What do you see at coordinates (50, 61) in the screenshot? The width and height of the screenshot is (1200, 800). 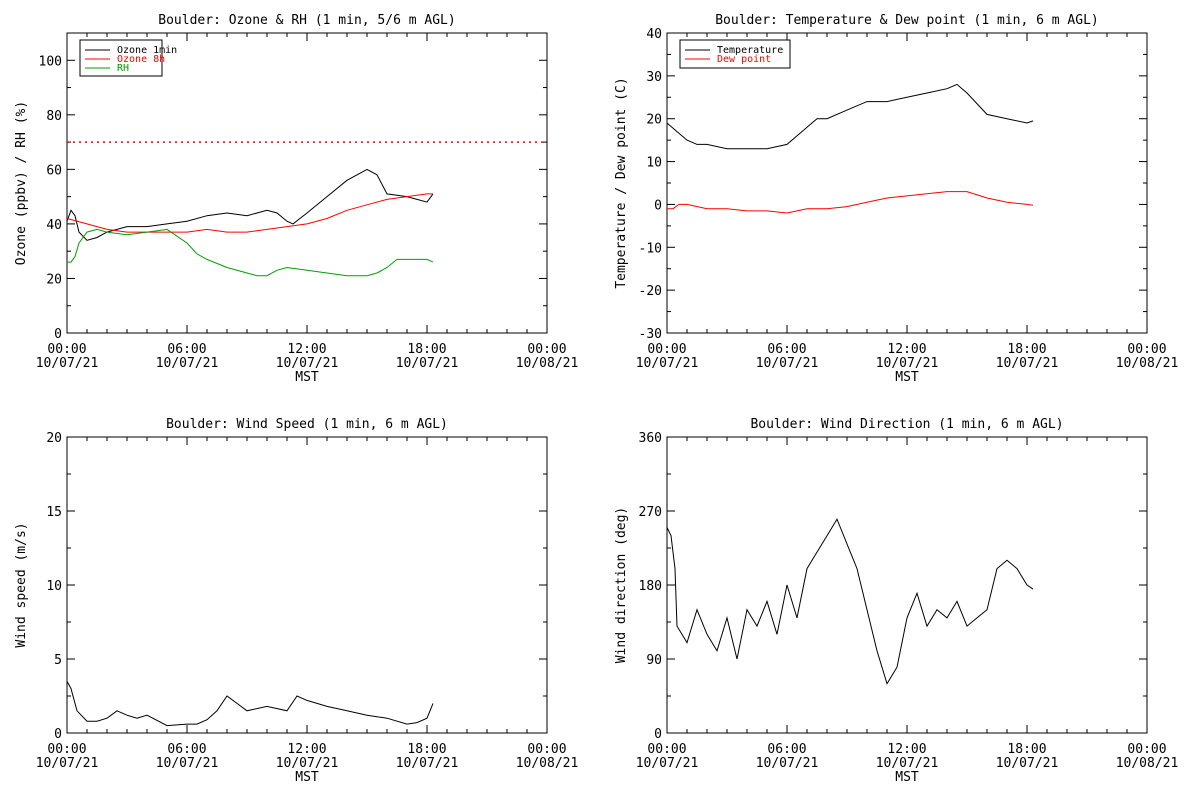 I see `y-tick-label: 100` at bounding box center [50, 61].